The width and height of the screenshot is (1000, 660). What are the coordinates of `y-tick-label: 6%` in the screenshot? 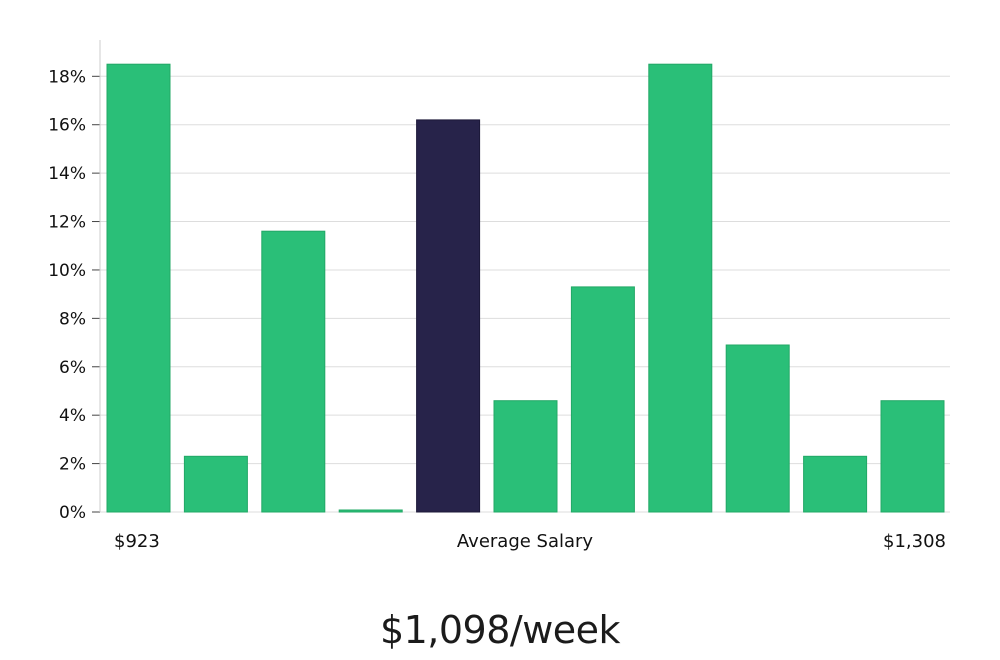 It's located at (72, 368).